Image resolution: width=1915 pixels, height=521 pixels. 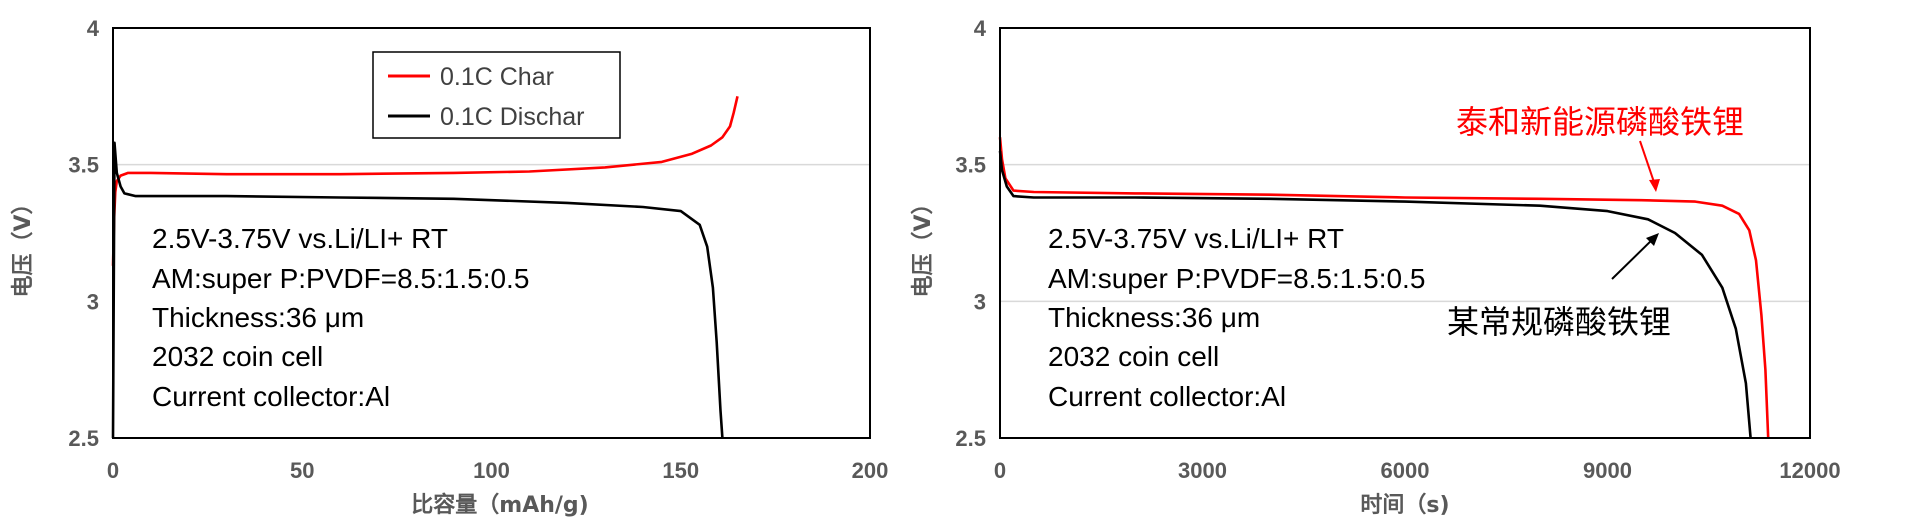 I want to click on x-tick-label: 12000, so click(x=1809, y=470).